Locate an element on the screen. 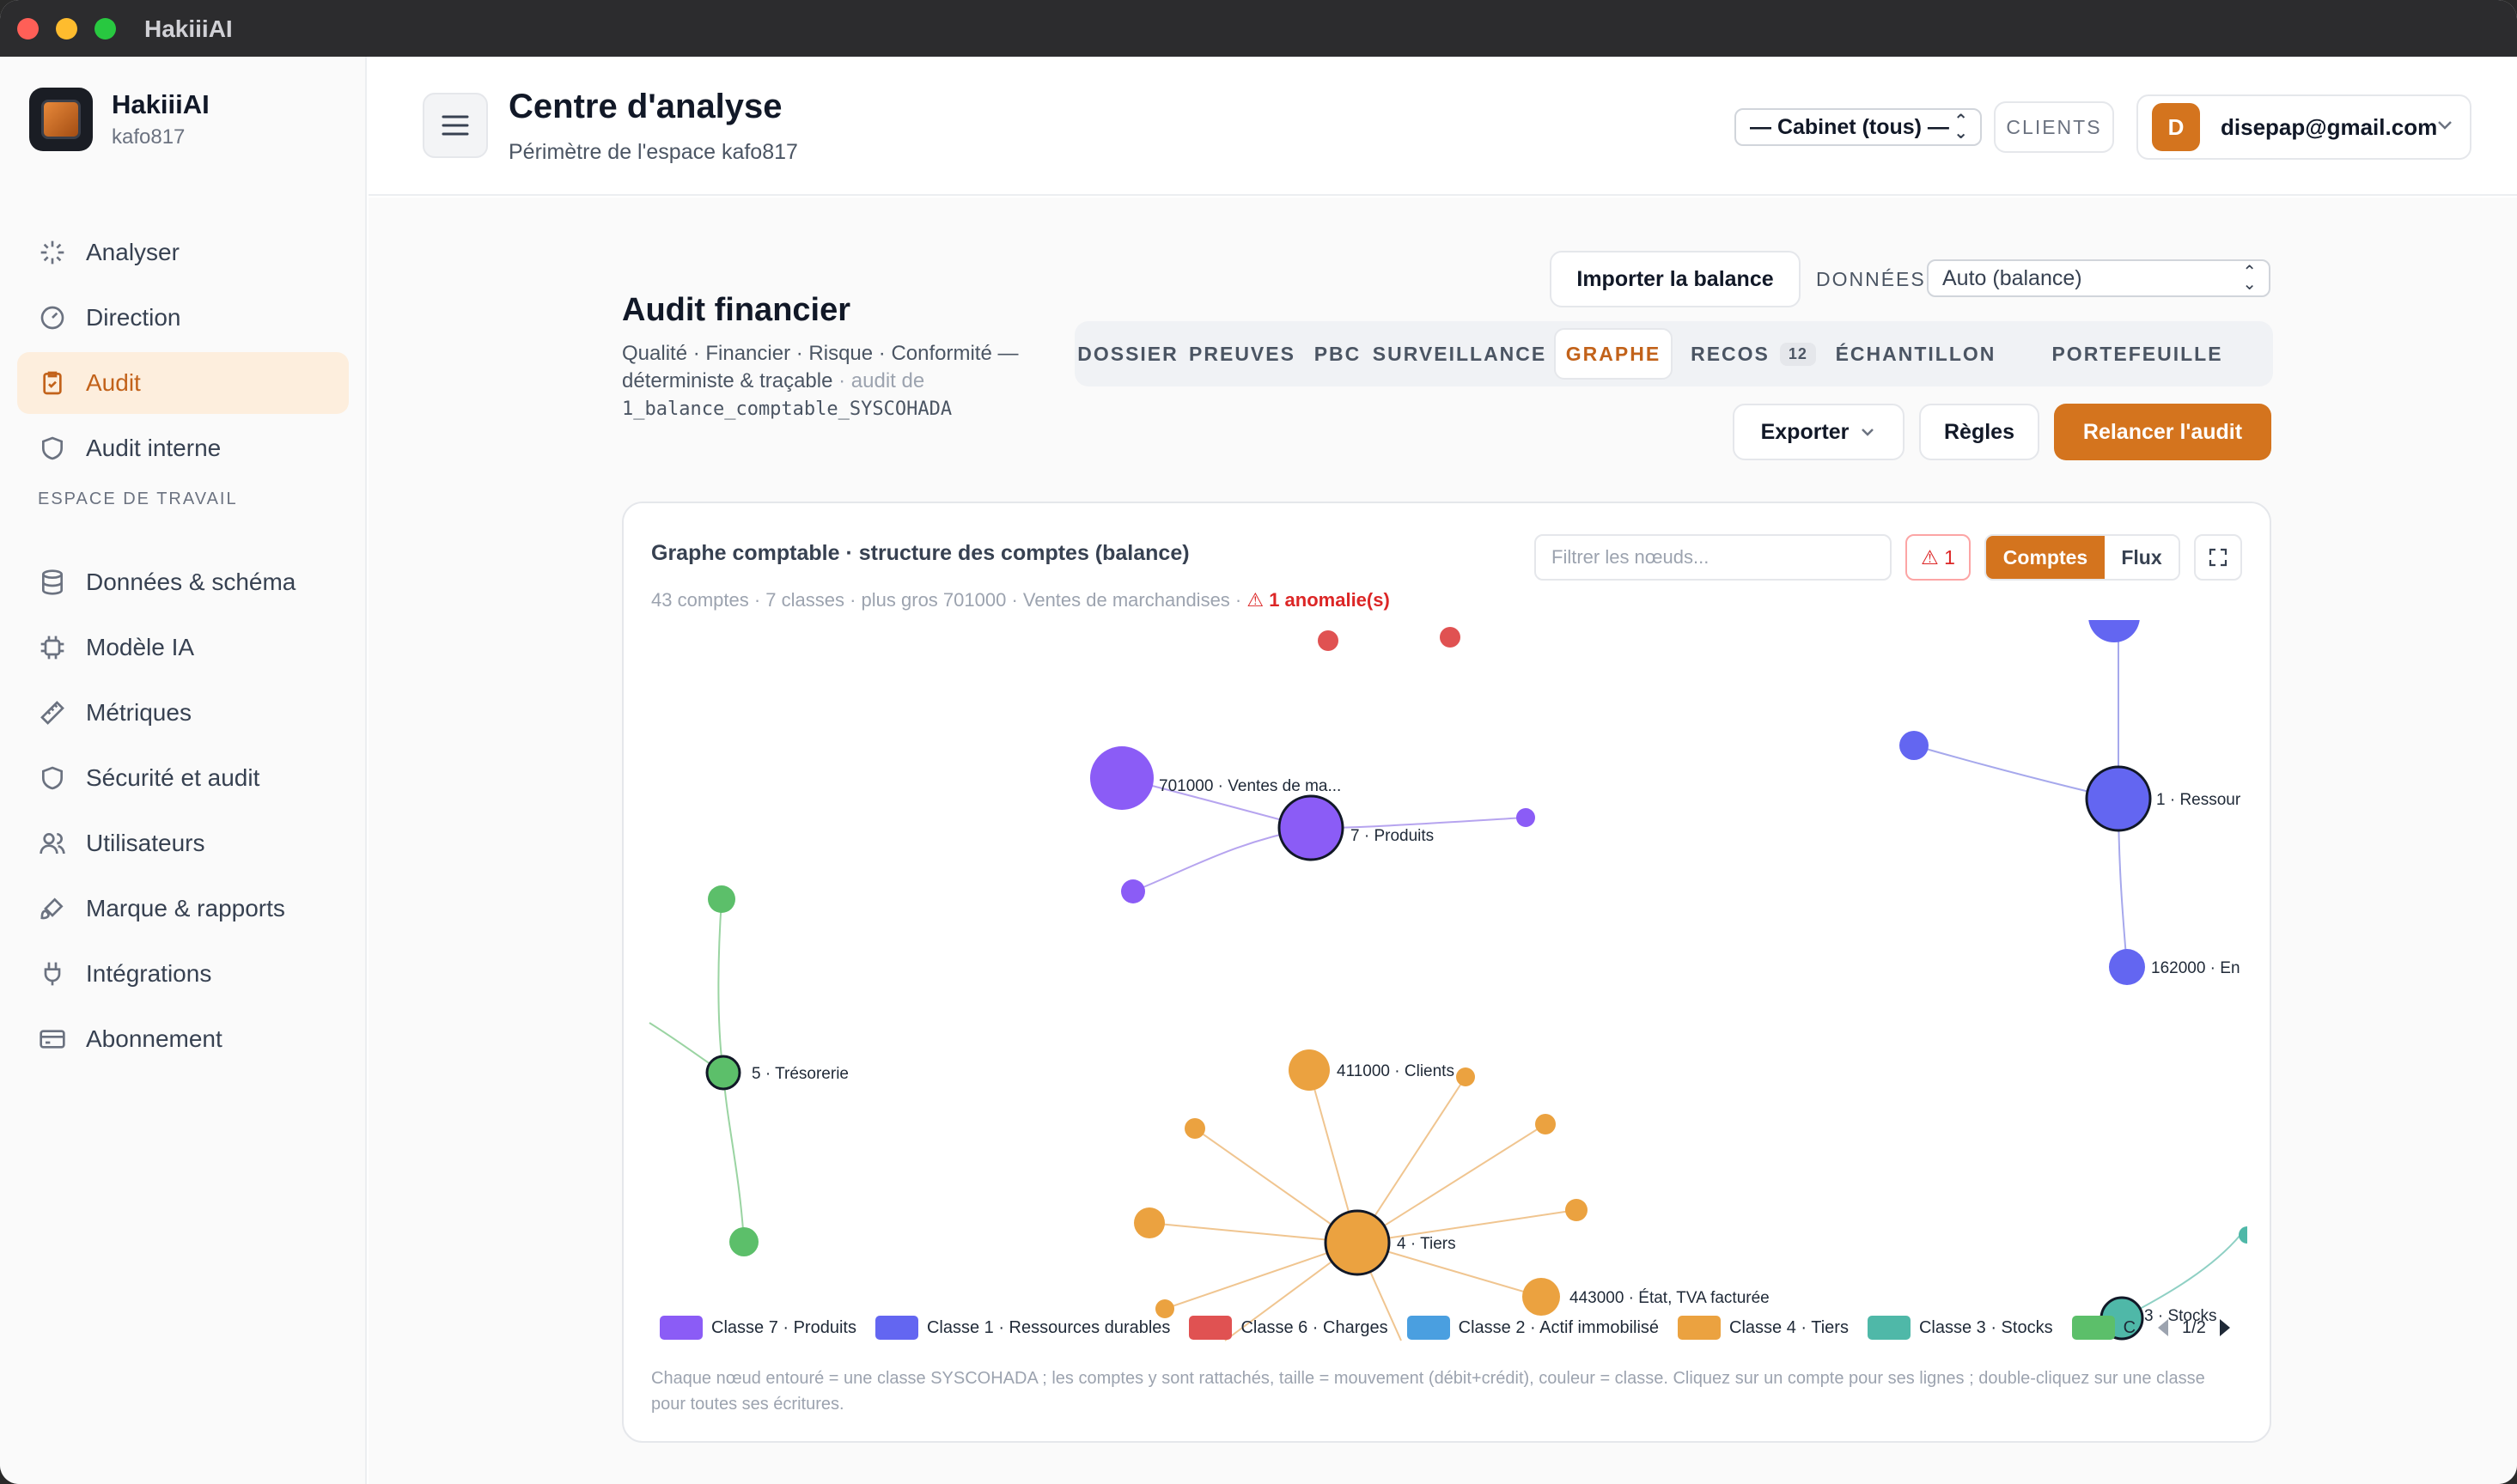 This screenshot has height=1484, width=2517. plug-icon is located at coordinates (52, 973).